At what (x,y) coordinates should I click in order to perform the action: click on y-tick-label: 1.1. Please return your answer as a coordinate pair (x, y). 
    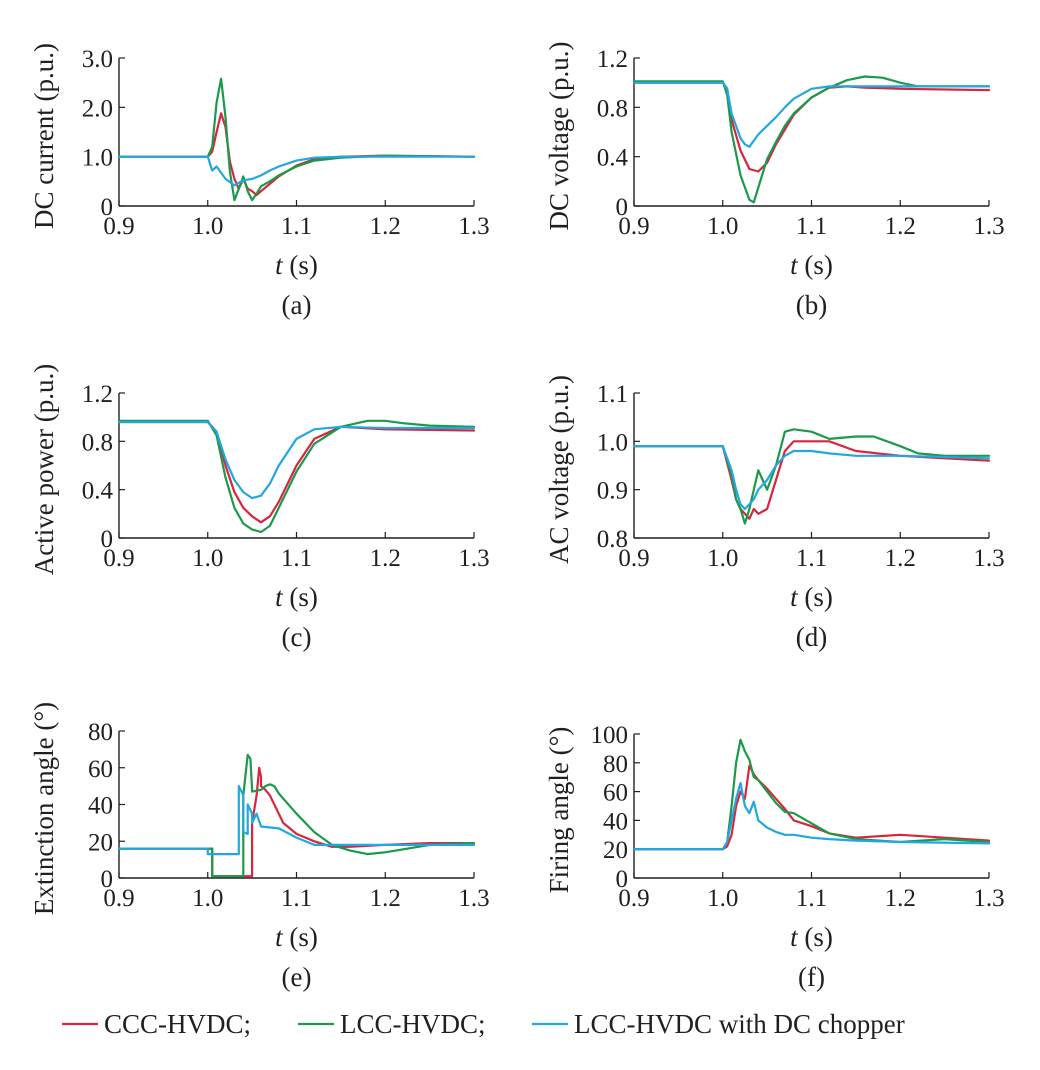
    Looking at the image, I should click on (612, 394).